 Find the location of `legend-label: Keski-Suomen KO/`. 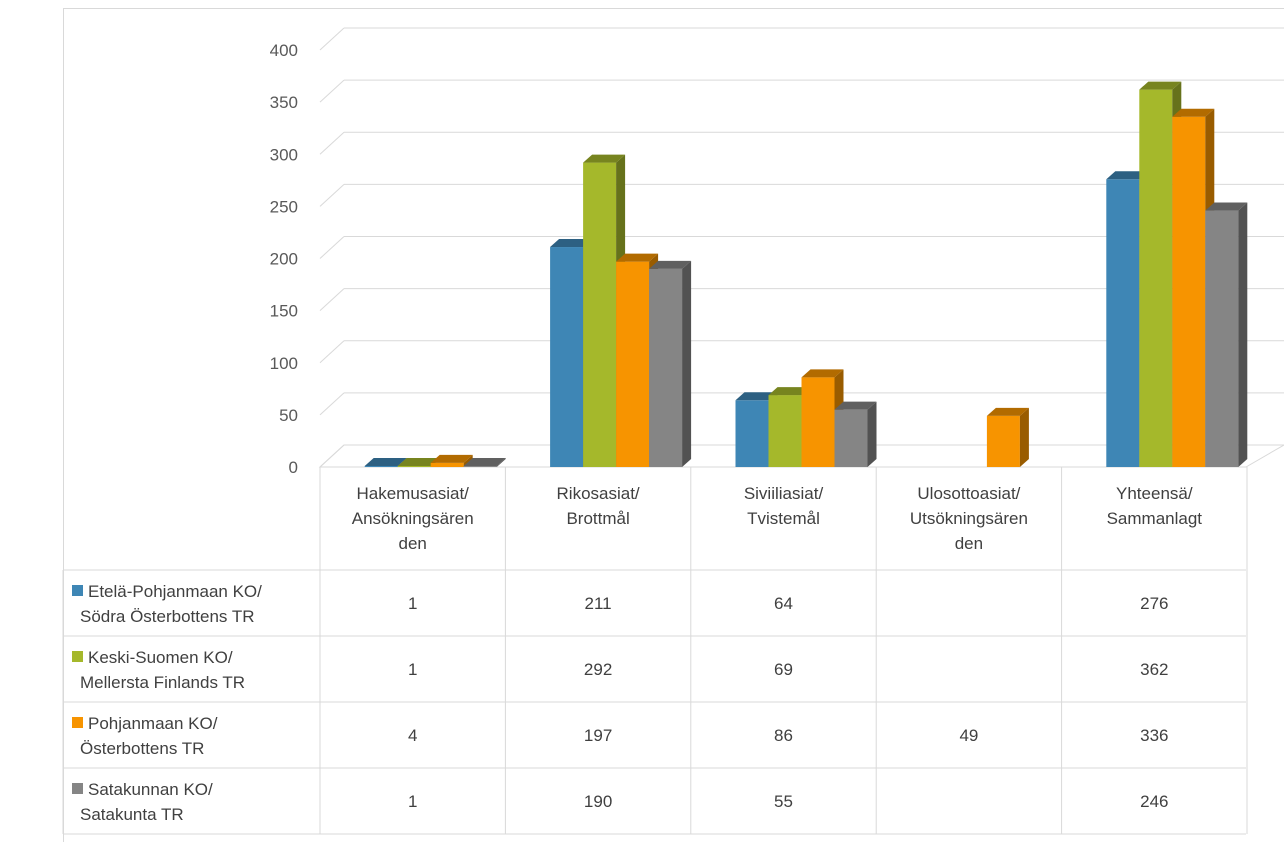

legend-label: Keski-Suomen KO/ is located at coordinates (160, 657).